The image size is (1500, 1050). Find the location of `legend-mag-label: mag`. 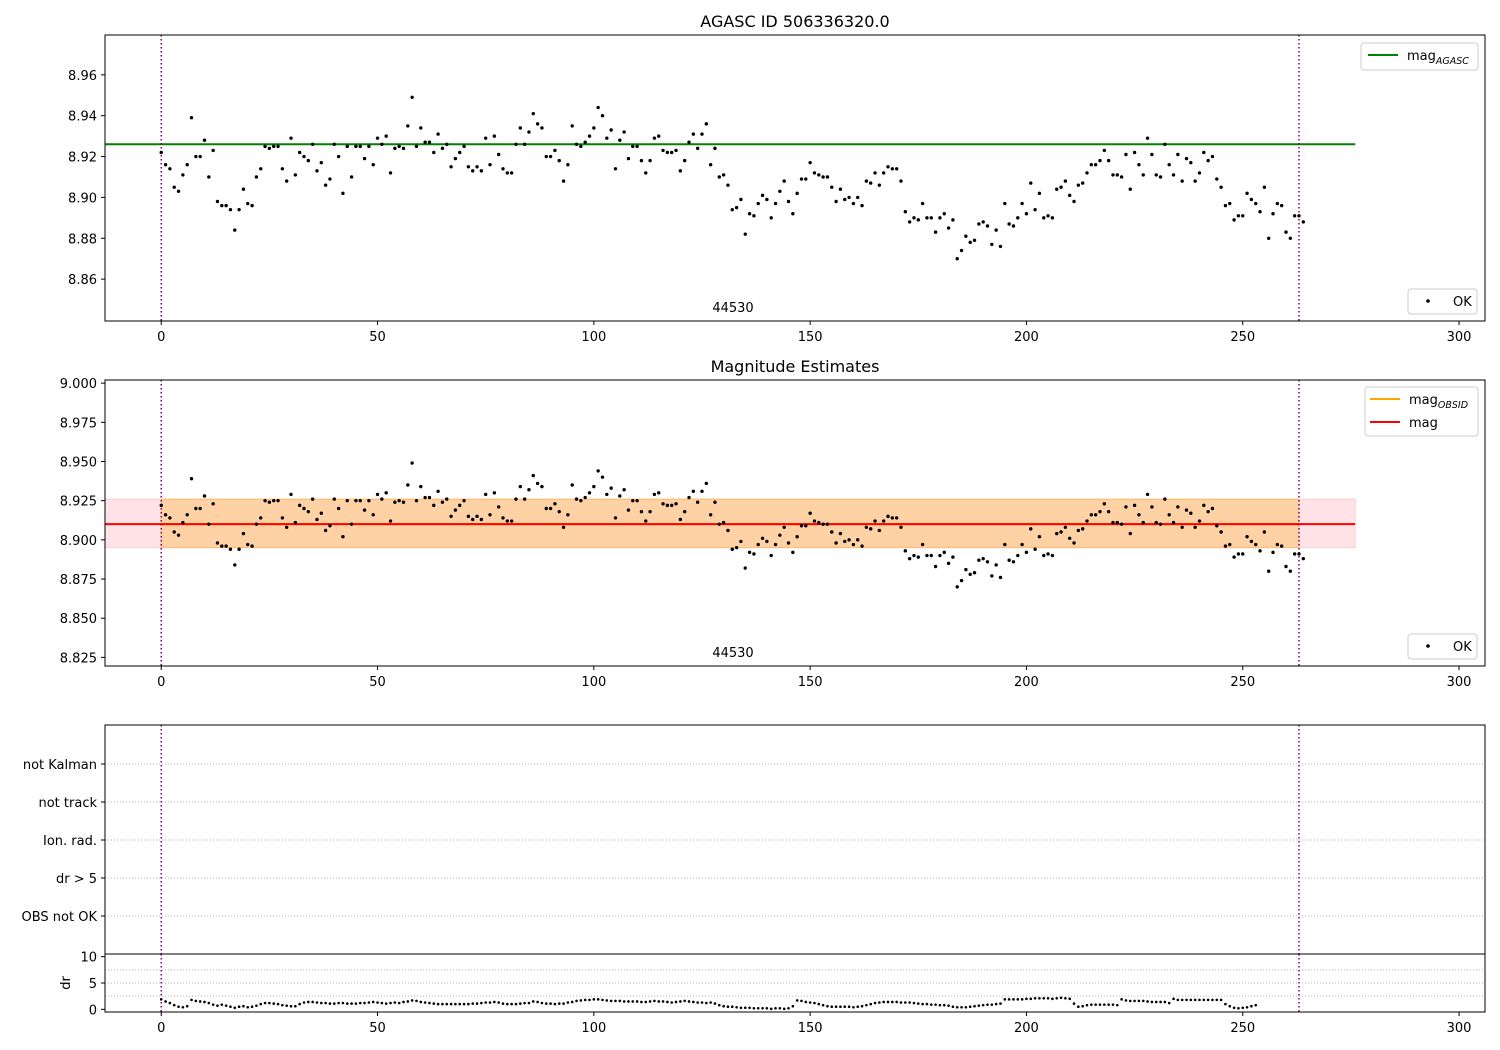

legend-mag-label: mag is located at coordinates (1423, 423).